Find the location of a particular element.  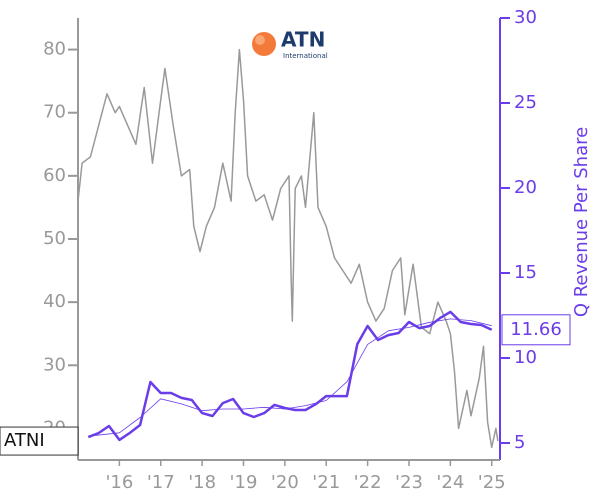

logo-icon is located at coordinates (264, 44).